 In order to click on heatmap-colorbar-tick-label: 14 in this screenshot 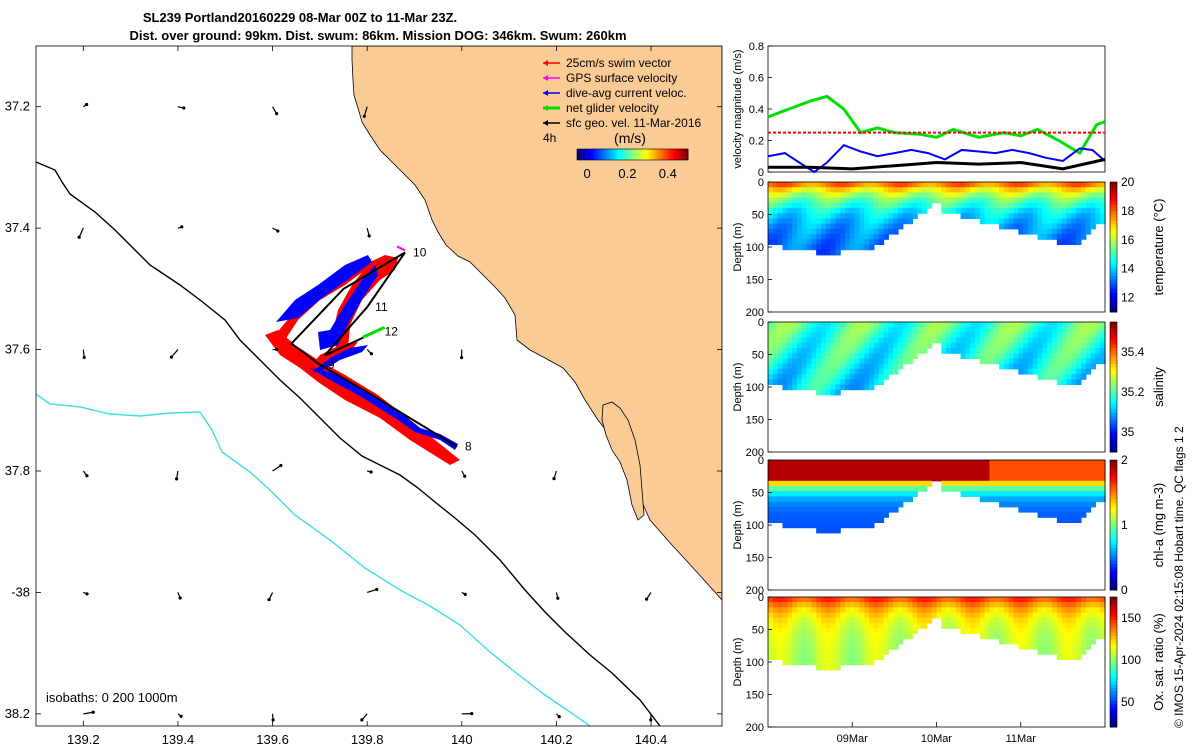, I will do `click(1128, 269)`.